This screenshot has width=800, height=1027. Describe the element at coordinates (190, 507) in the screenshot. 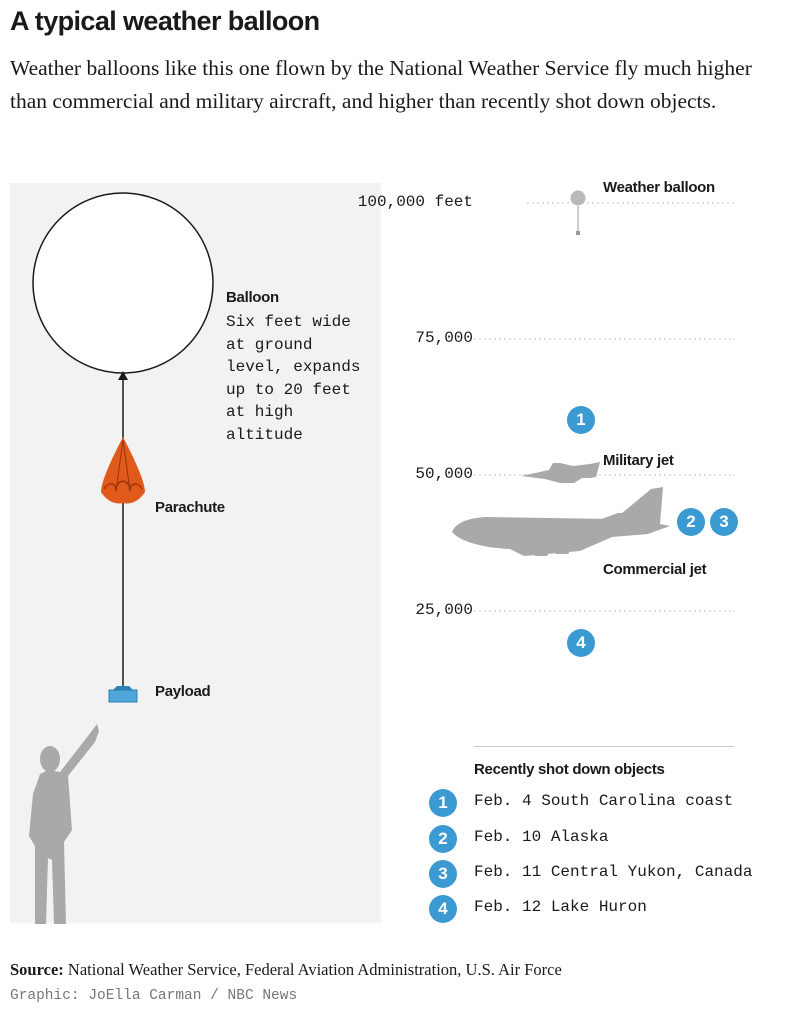

I see `parachute-label: Parachute` at that location.